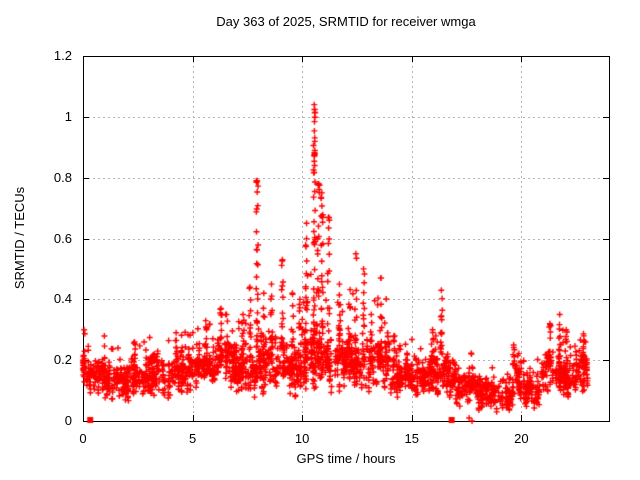 This screenshot has width=640, height=480. I want to click on x-tick-label: 0, so click(83, 438).